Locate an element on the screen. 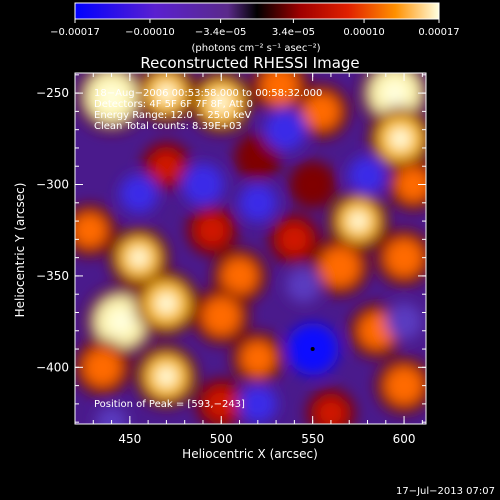 The image size is (500, 500). colorbar-tick-label: −3.4e−05 is located at coordinates (221, 32).